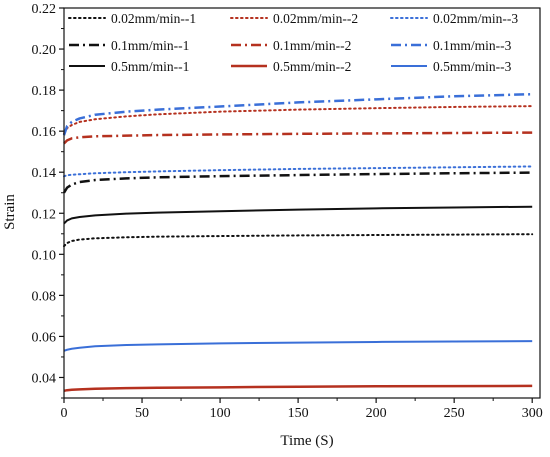  What do you see at coordinates (44, 378) in the screenshot?
I see `y-tick-label-0: 0.04` at bounding box center [44, 378].